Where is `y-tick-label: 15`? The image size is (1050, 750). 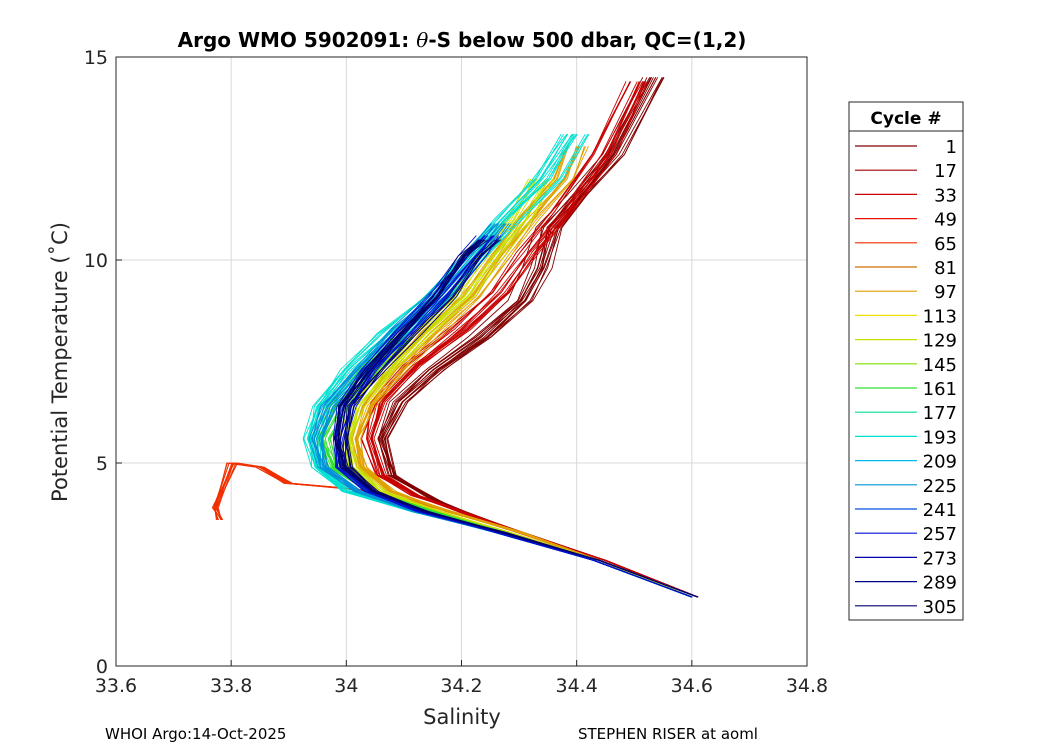 y-tick-label: 15 is located at coordinates (96, 58).